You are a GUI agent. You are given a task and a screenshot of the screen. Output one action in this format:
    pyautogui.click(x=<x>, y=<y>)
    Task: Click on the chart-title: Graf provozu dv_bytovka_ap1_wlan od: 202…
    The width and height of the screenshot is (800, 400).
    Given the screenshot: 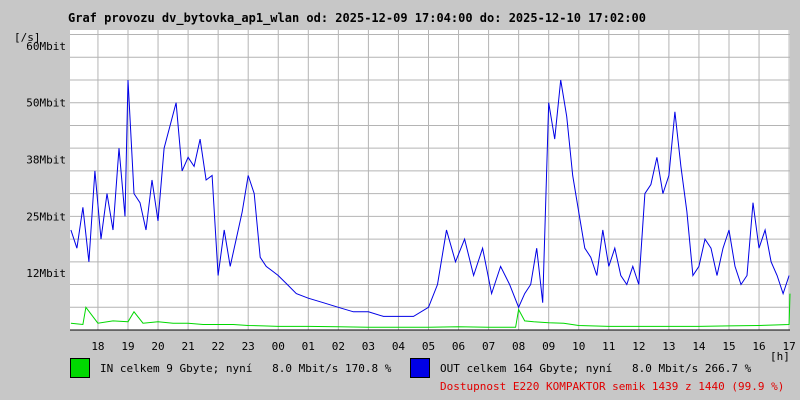 What is the action you would take?
    pyautogui.click(x=357, y=18)
    